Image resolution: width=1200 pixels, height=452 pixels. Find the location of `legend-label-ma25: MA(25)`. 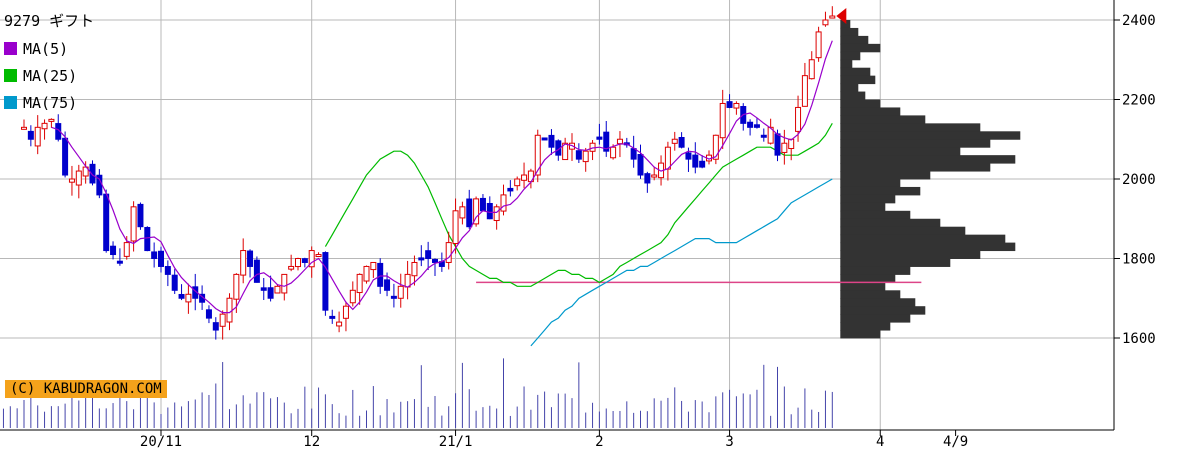

legend-label-ma25: MA(25) is located at coordinates (50, 75).